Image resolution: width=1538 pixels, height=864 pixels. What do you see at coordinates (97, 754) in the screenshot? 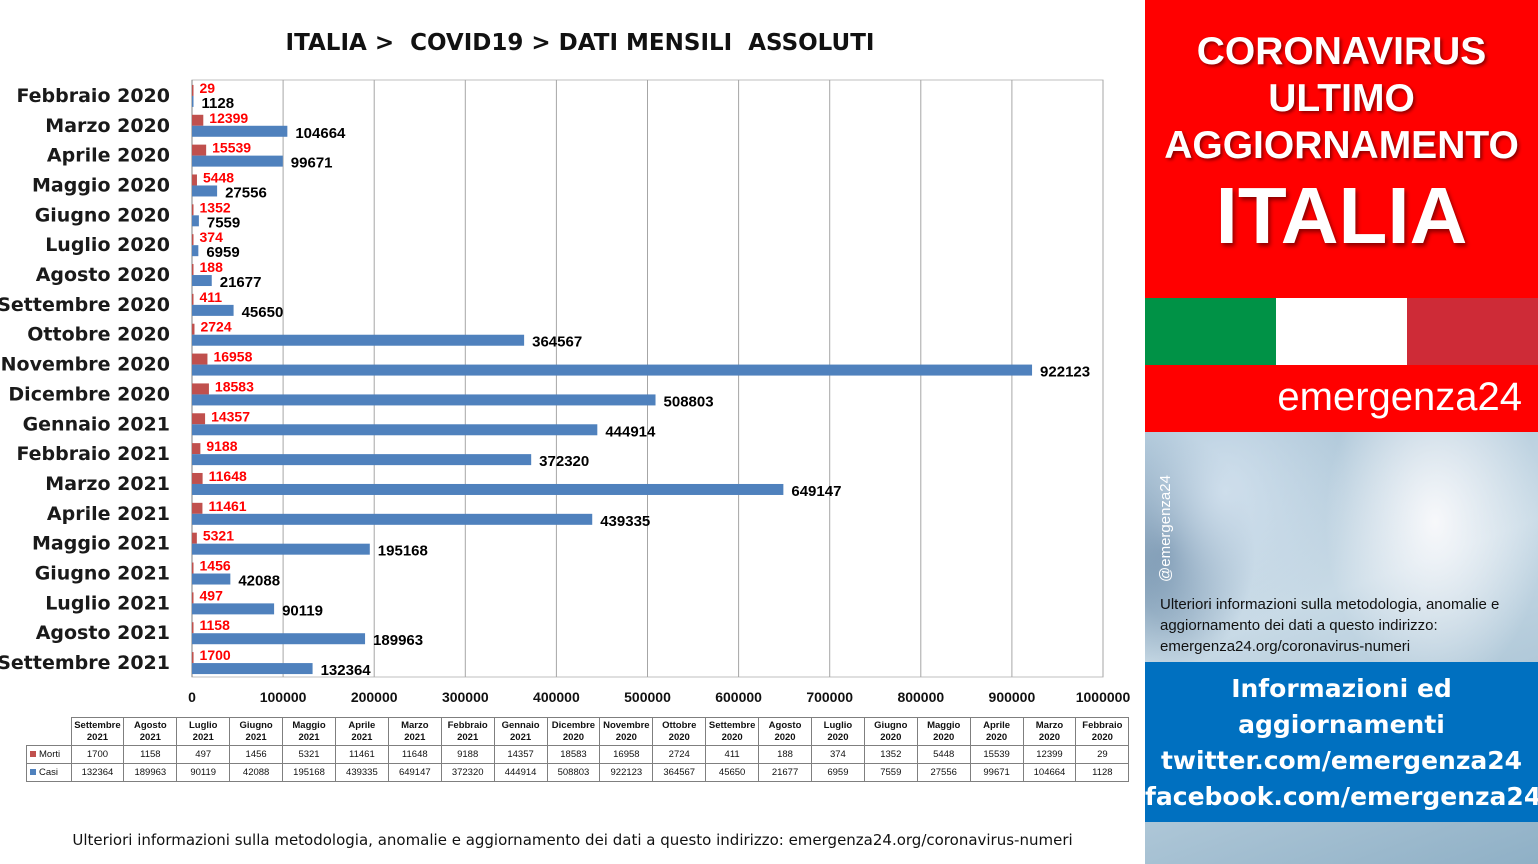
I see `table-cell: 1700` at bounding box center [97, 754].